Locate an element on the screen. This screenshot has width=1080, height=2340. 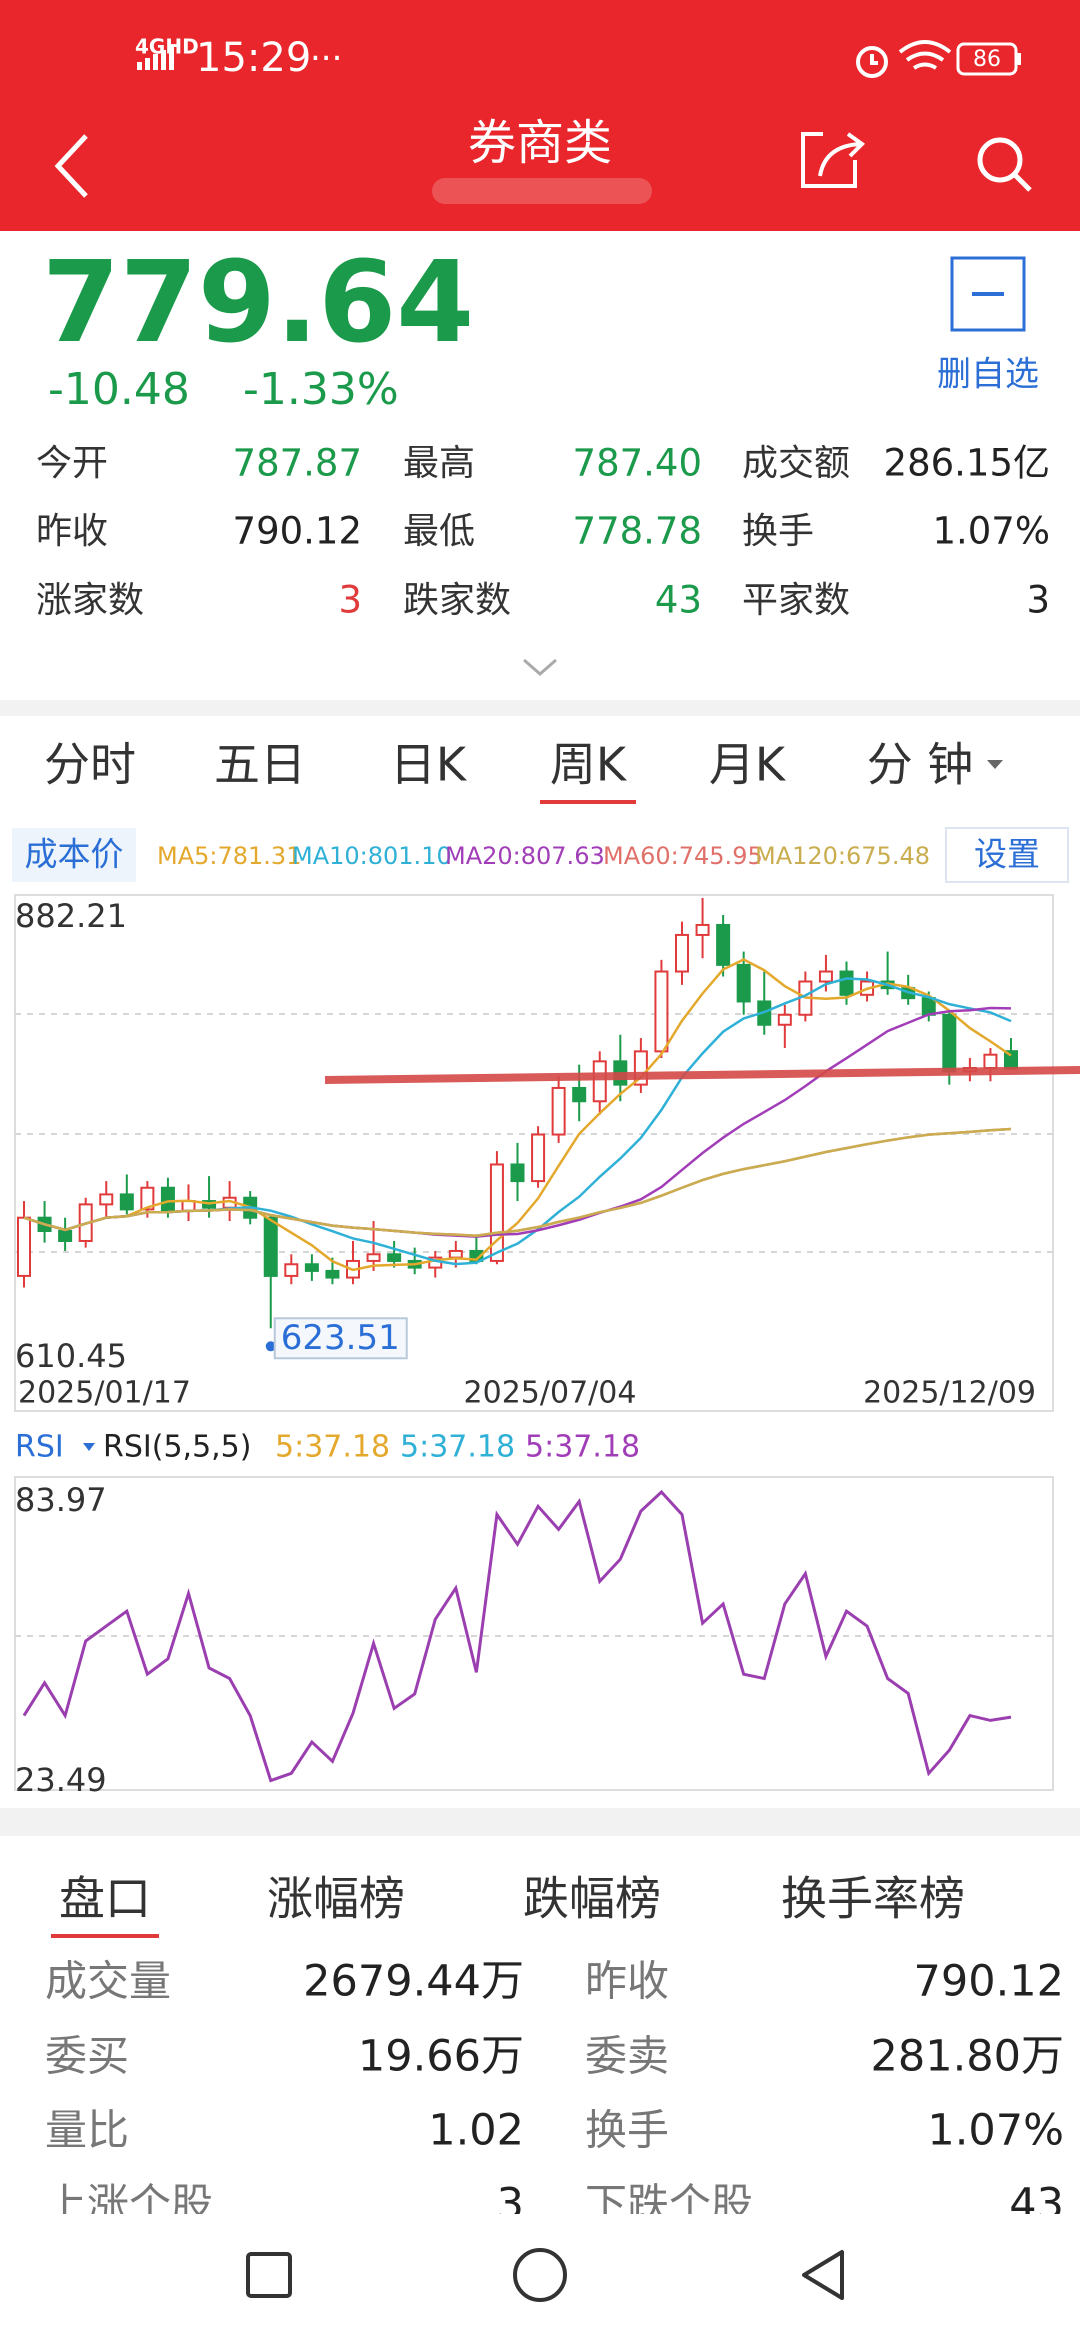
nav-home is located at coordinates (540, 2275).